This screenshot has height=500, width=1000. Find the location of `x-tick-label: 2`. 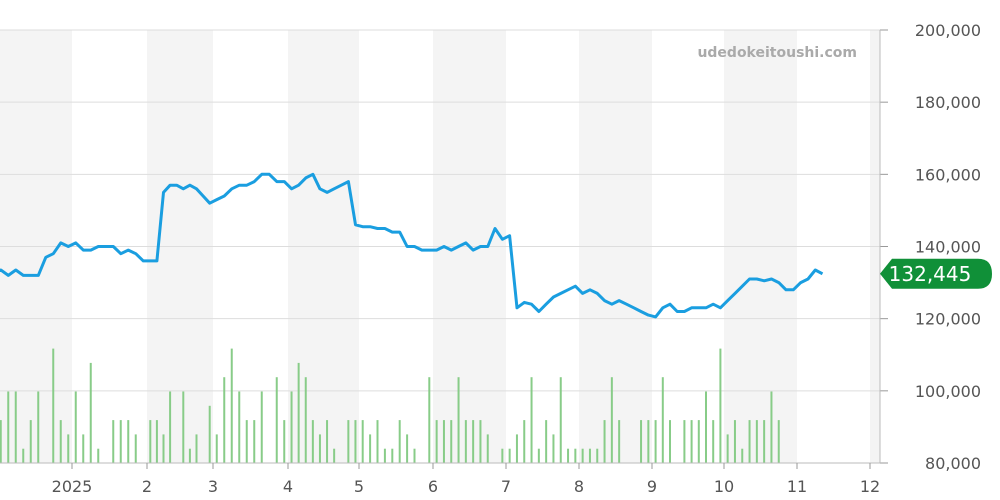

x-tick-label: 2 is located at coordinates (147, 486).